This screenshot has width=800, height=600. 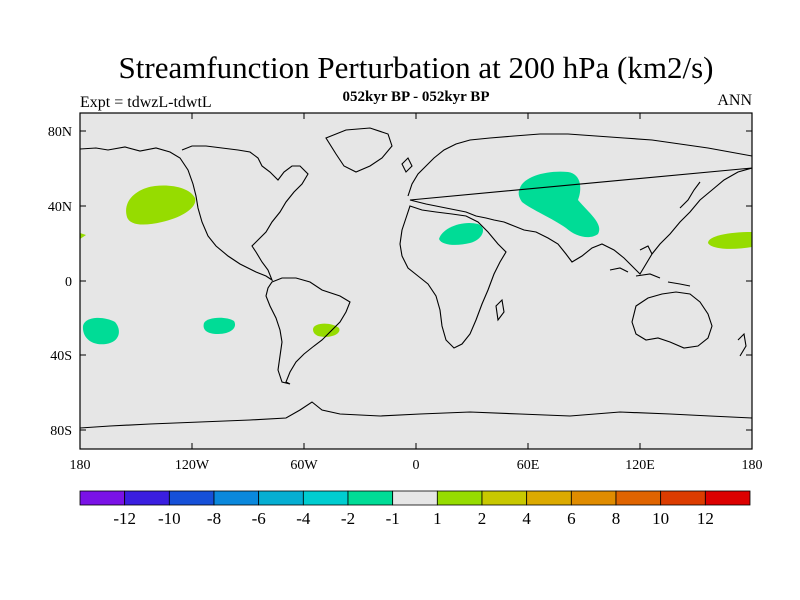 What do you see at coordinates (100, 331) in the screenshot?
I see `negative-anomaly-south-pacific-west` at bounding box center [100, 331].